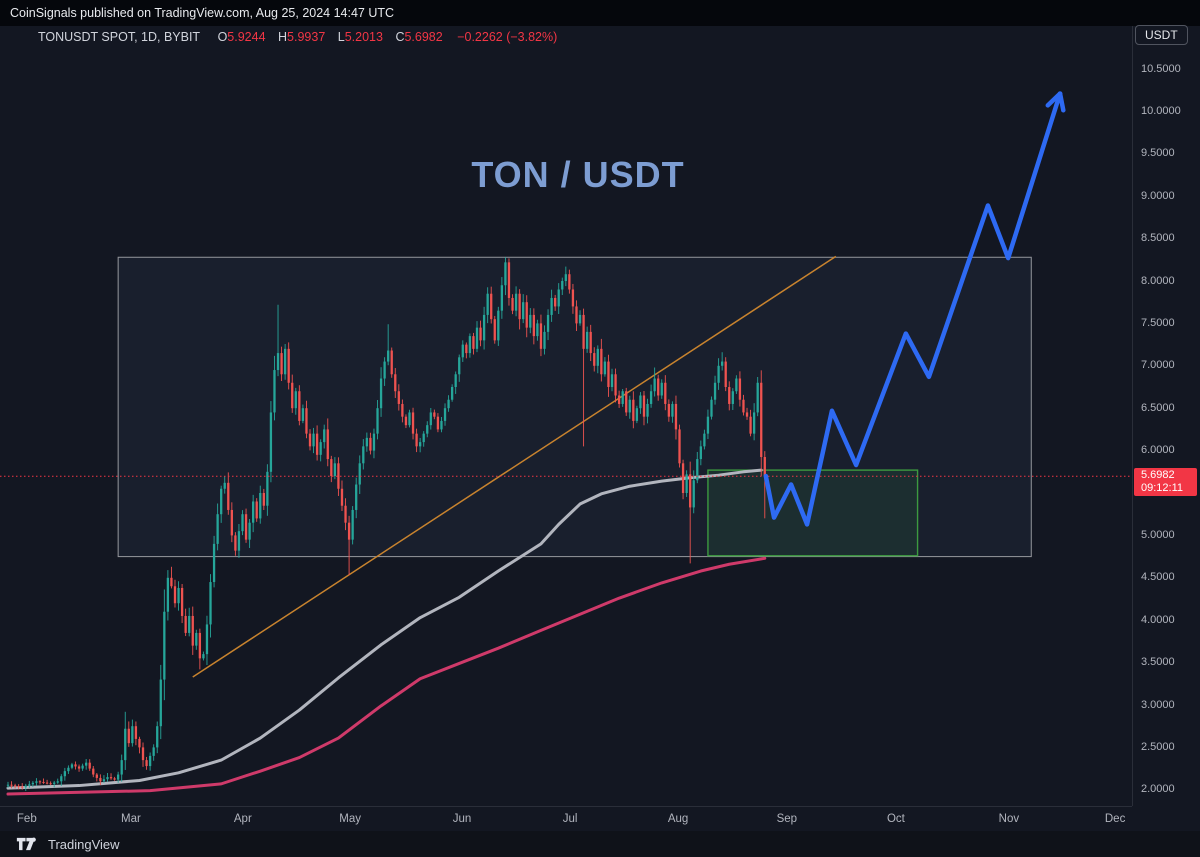  What do you see at coordinates (1158, 195) in the screenshot?
I see `price-axis-tick: 9.0000` at bounding box center [1158, 195].